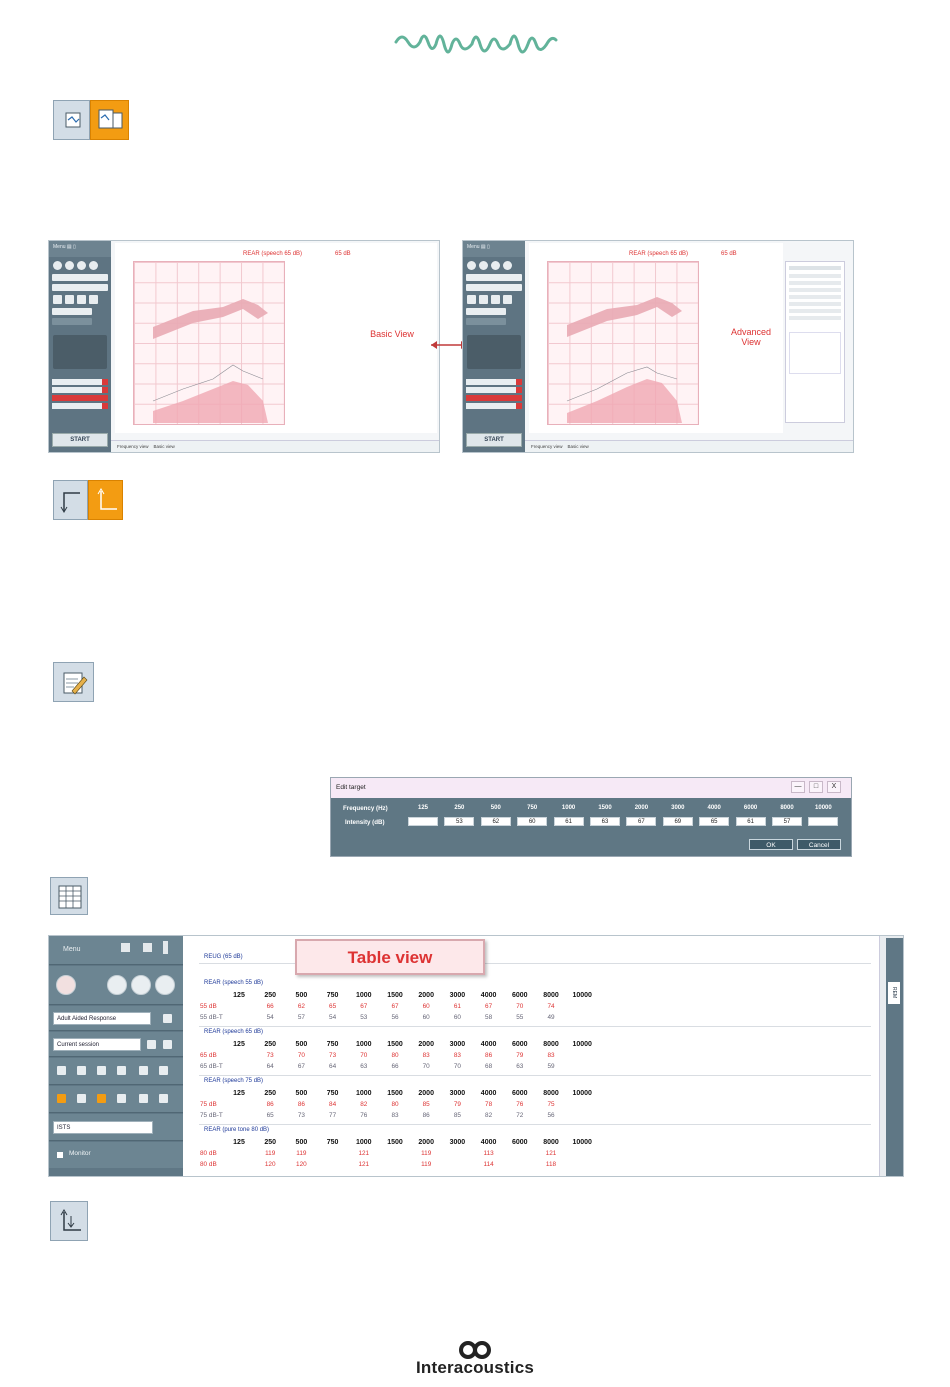 This screenshot has height=1387, width=950. I want to click on frequency-header-cell: 4000, so click(714, 808).